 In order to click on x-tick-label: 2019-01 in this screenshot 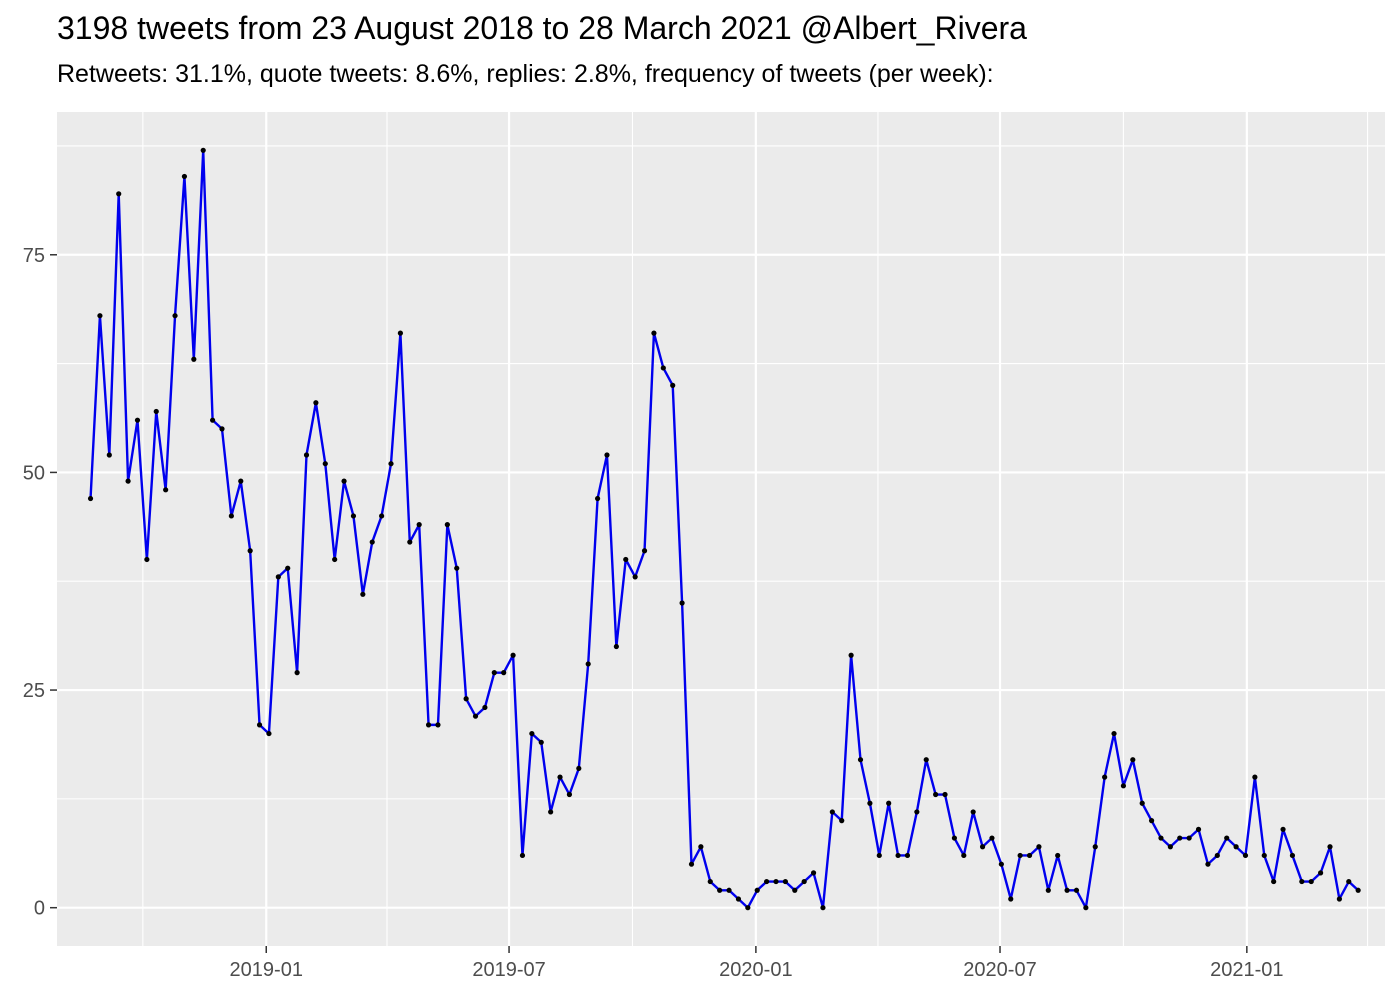, I will do `click(266, 970)`.